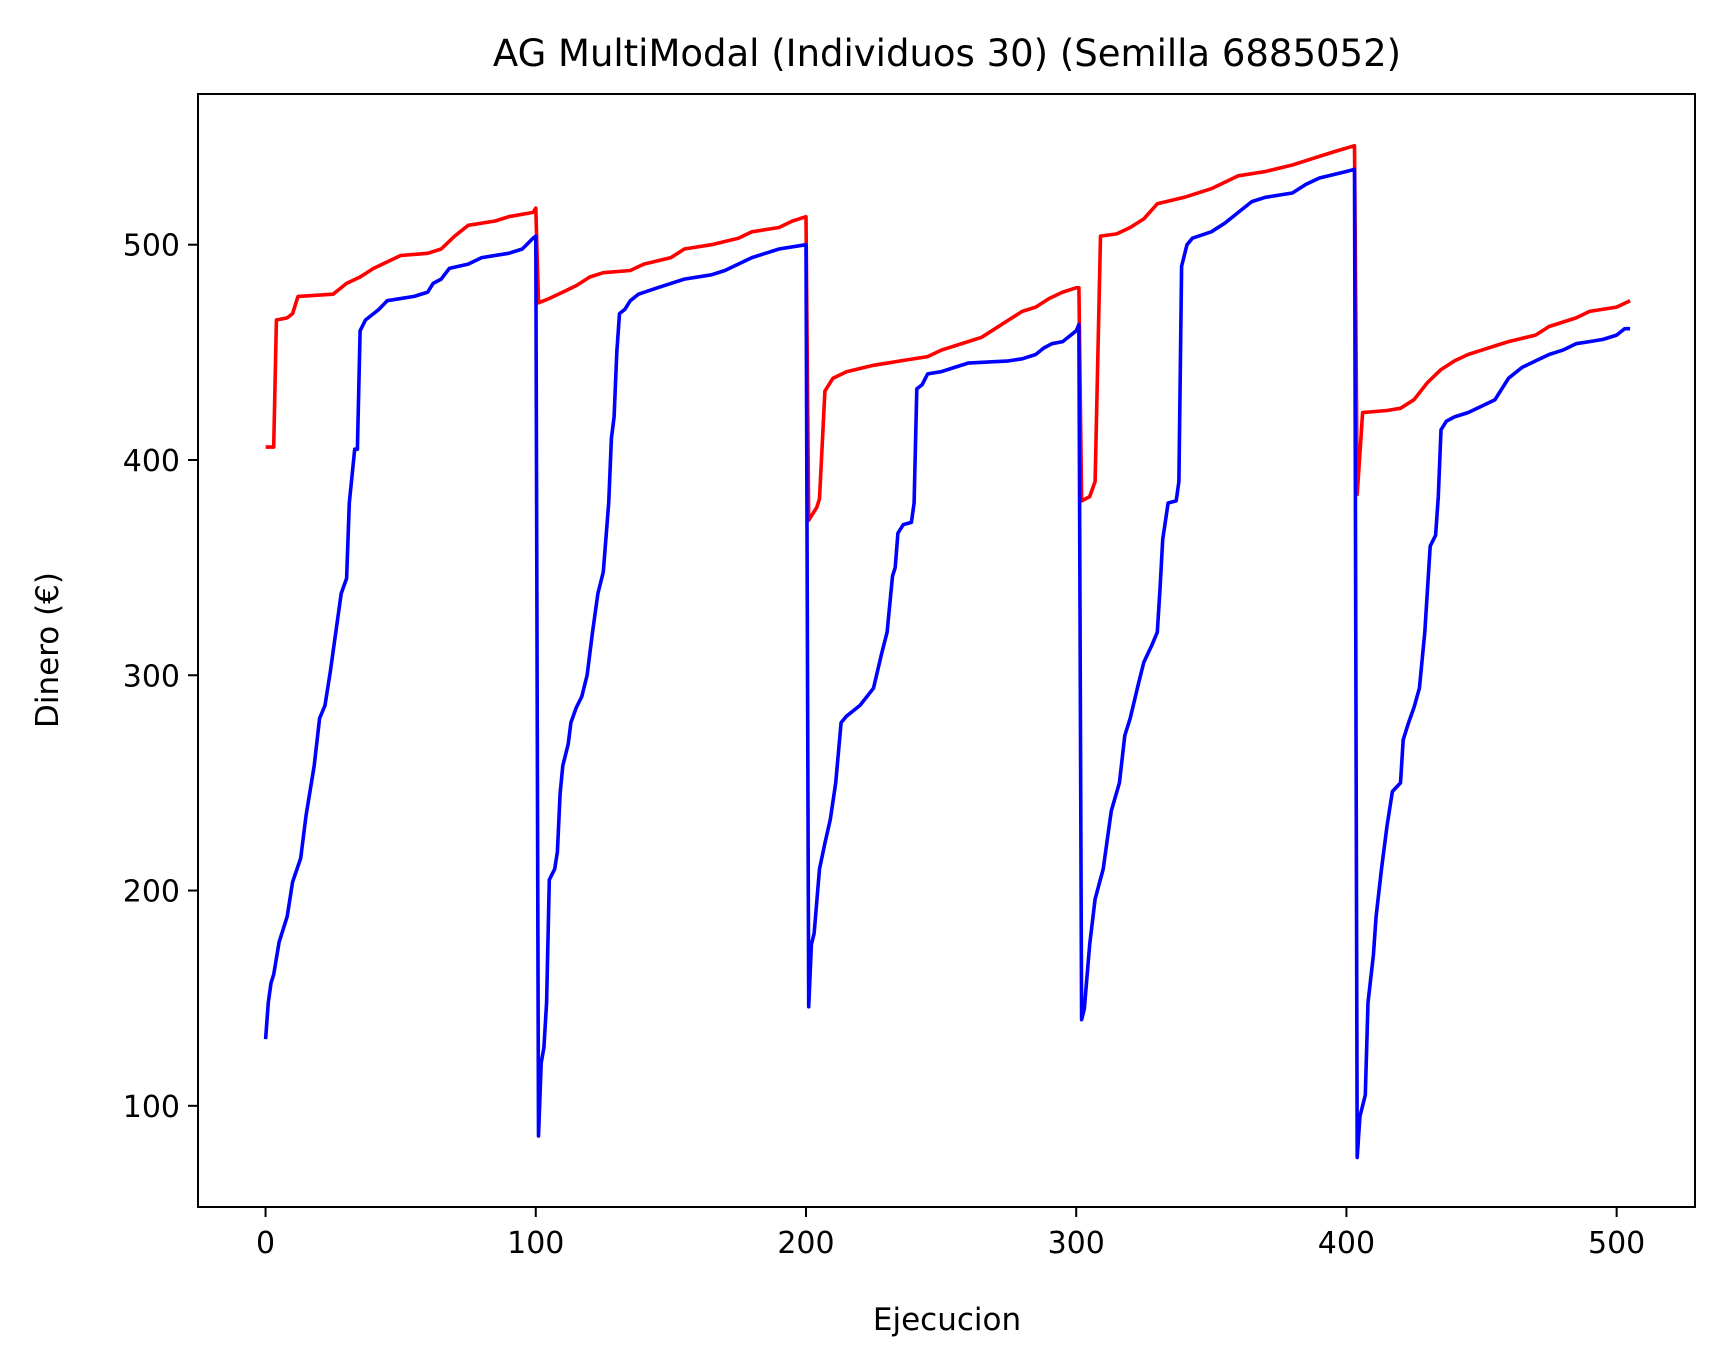 The width and height of the screenshot is (1715, 1361). What do you see at coordinates (805, 1243) in the screenshot?
I see `x-tick-label: 200` at bounding box center [805, 1243].